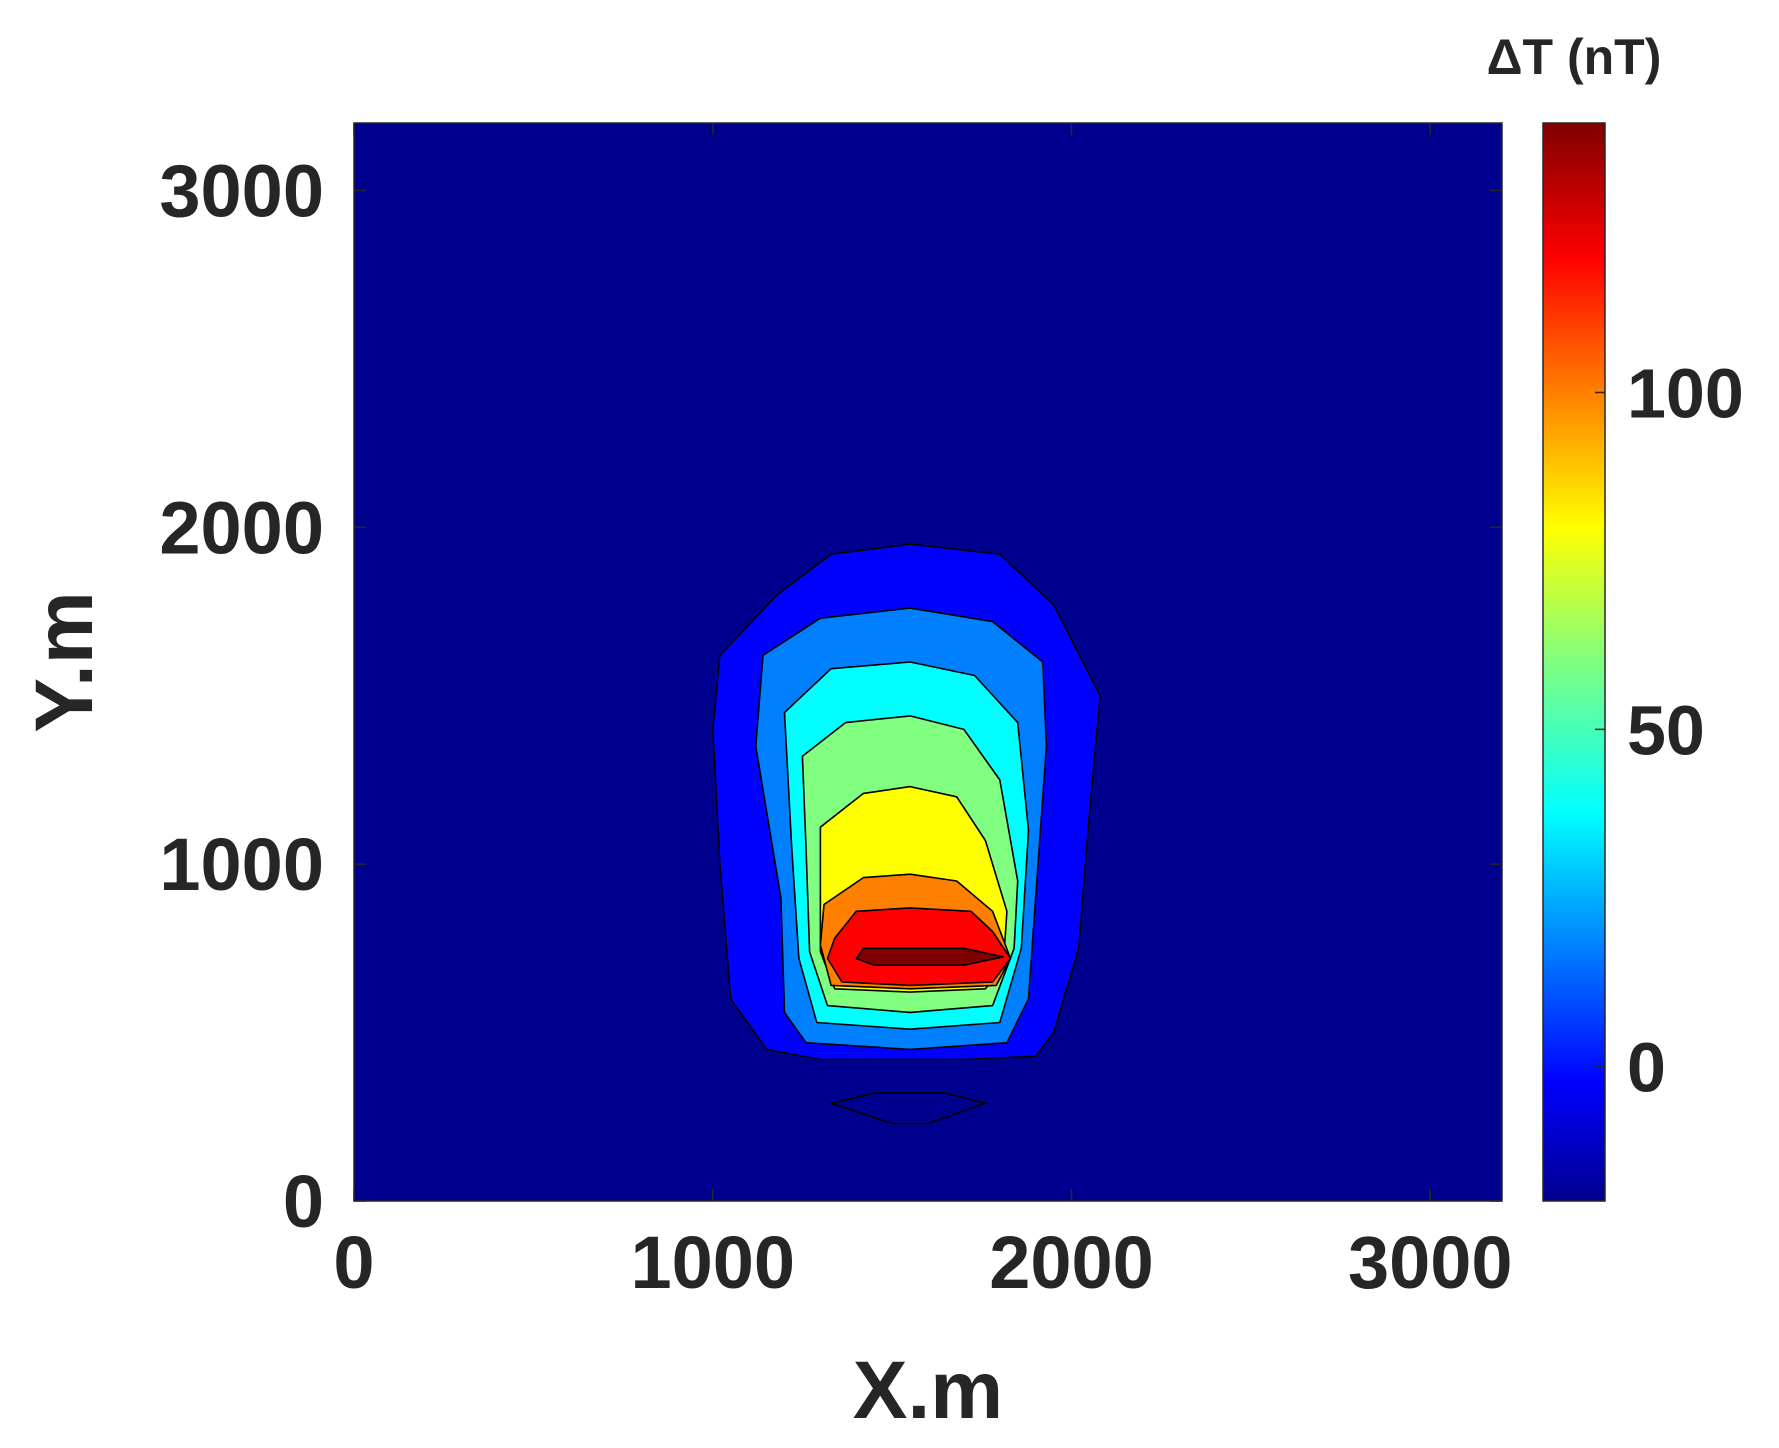  I want to click on colorbar-label: ΔT (nT), so click(1574, 57).